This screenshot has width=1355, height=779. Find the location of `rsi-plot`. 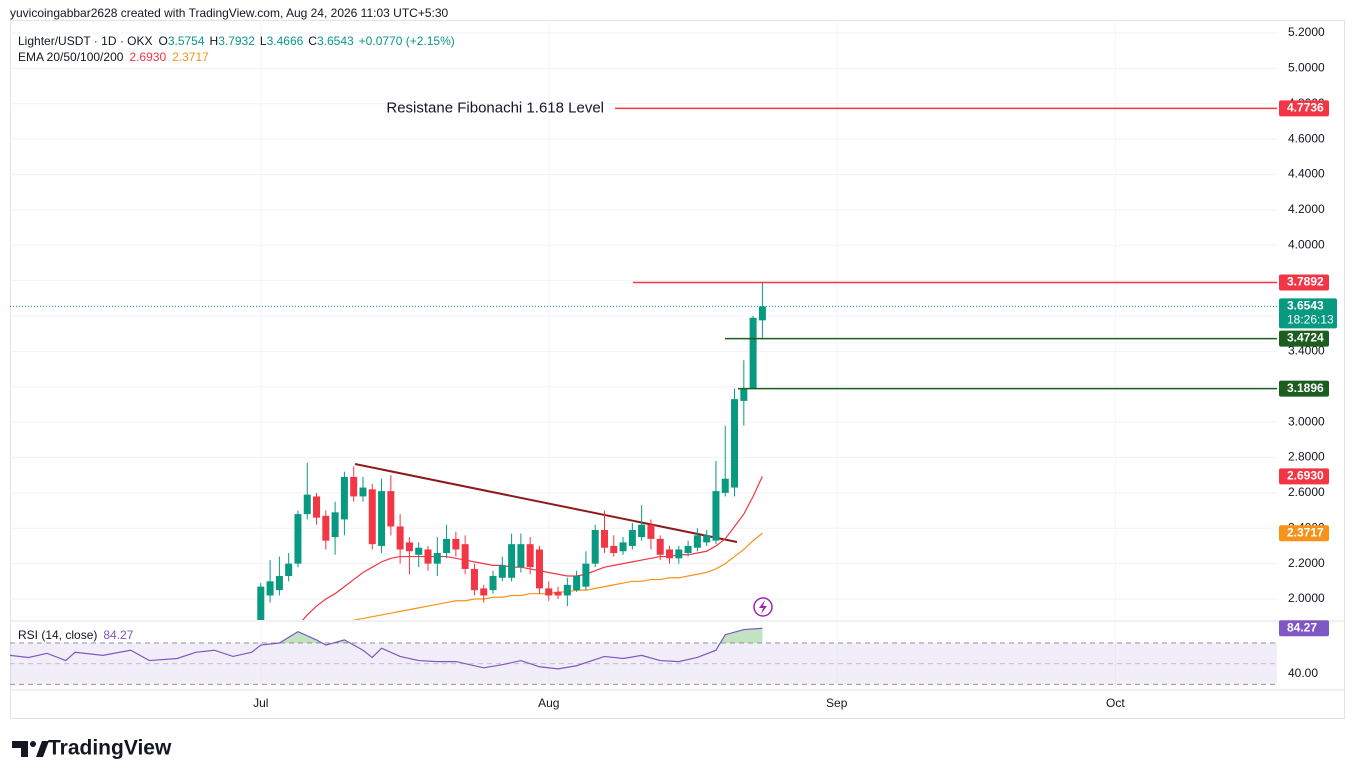

rsi-plot is located at coordinates (386, 648).